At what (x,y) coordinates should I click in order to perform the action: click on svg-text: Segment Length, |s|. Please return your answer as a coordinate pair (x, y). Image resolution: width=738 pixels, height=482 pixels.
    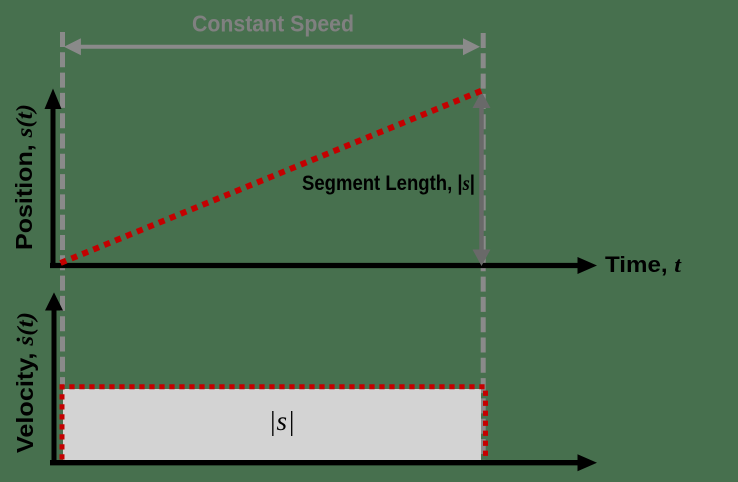
    Looking at the image, I should click on (388, 183).